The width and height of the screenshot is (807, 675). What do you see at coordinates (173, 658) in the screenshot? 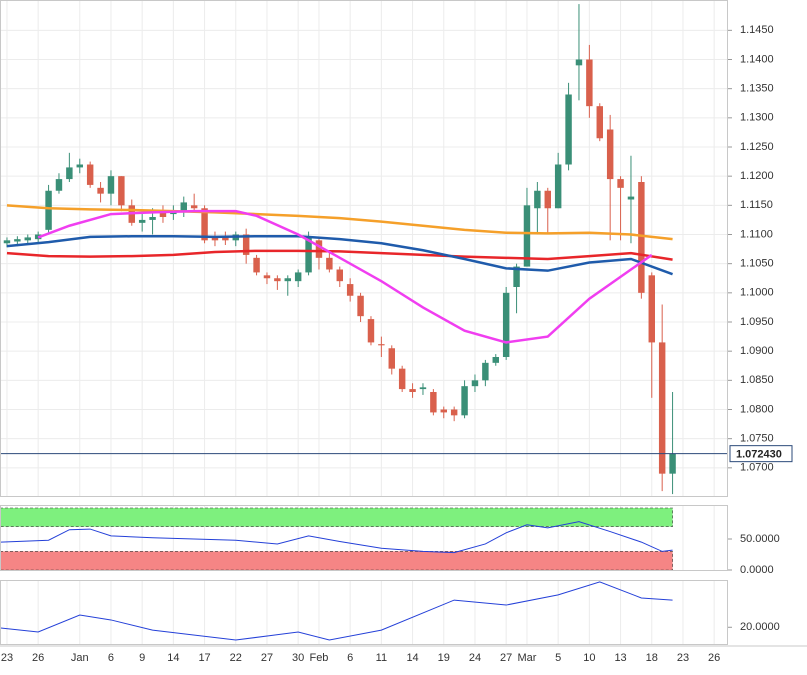
I see `x-tick-label: 14` at bounding box center [173, 658].